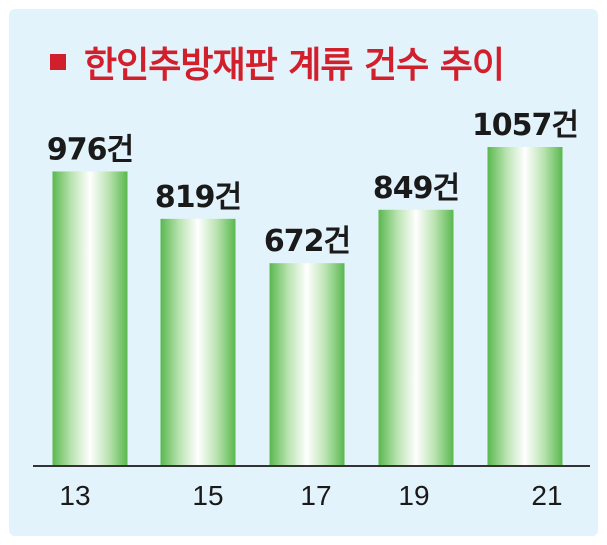  What do you see at coordinates (207, 495) in the screenshot?
I see `x-tick-label-15: 15` at bounding box center [207, 495].